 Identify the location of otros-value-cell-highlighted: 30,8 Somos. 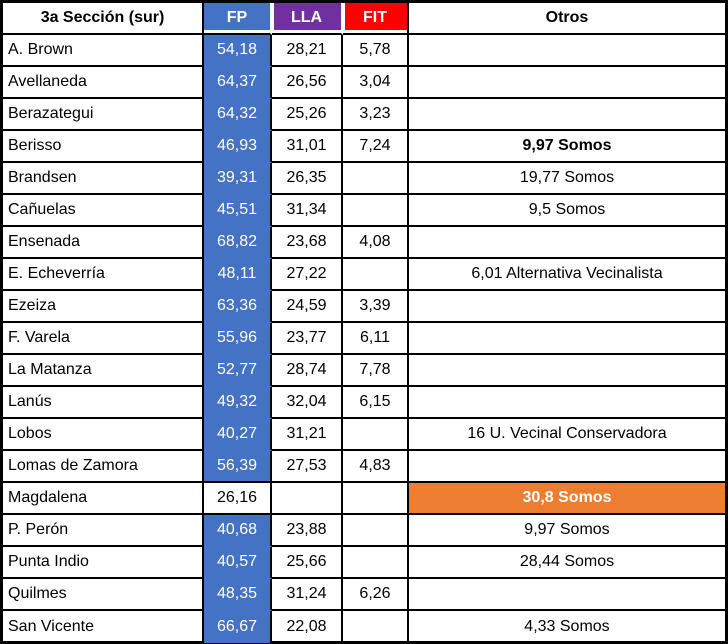
(567, 499).